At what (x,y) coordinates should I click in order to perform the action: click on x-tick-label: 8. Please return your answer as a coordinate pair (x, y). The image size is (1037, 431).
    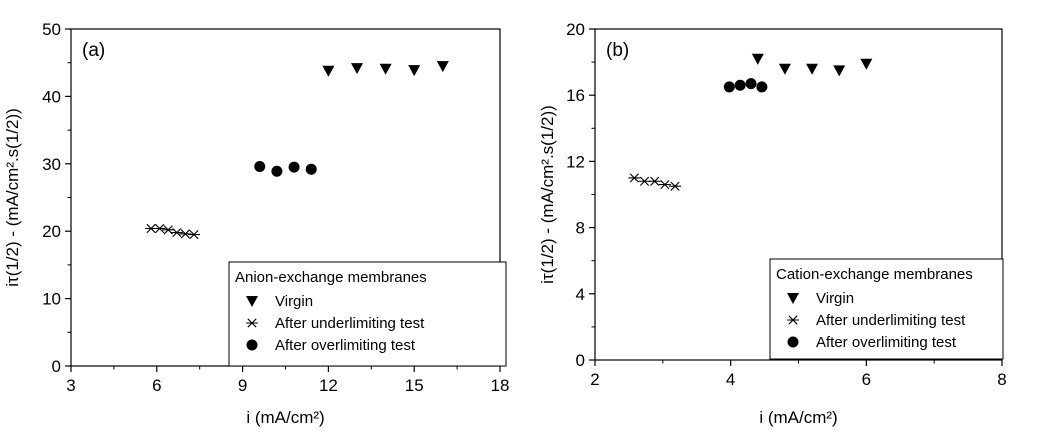
    Looking at the image, I should click on (1001, 379).